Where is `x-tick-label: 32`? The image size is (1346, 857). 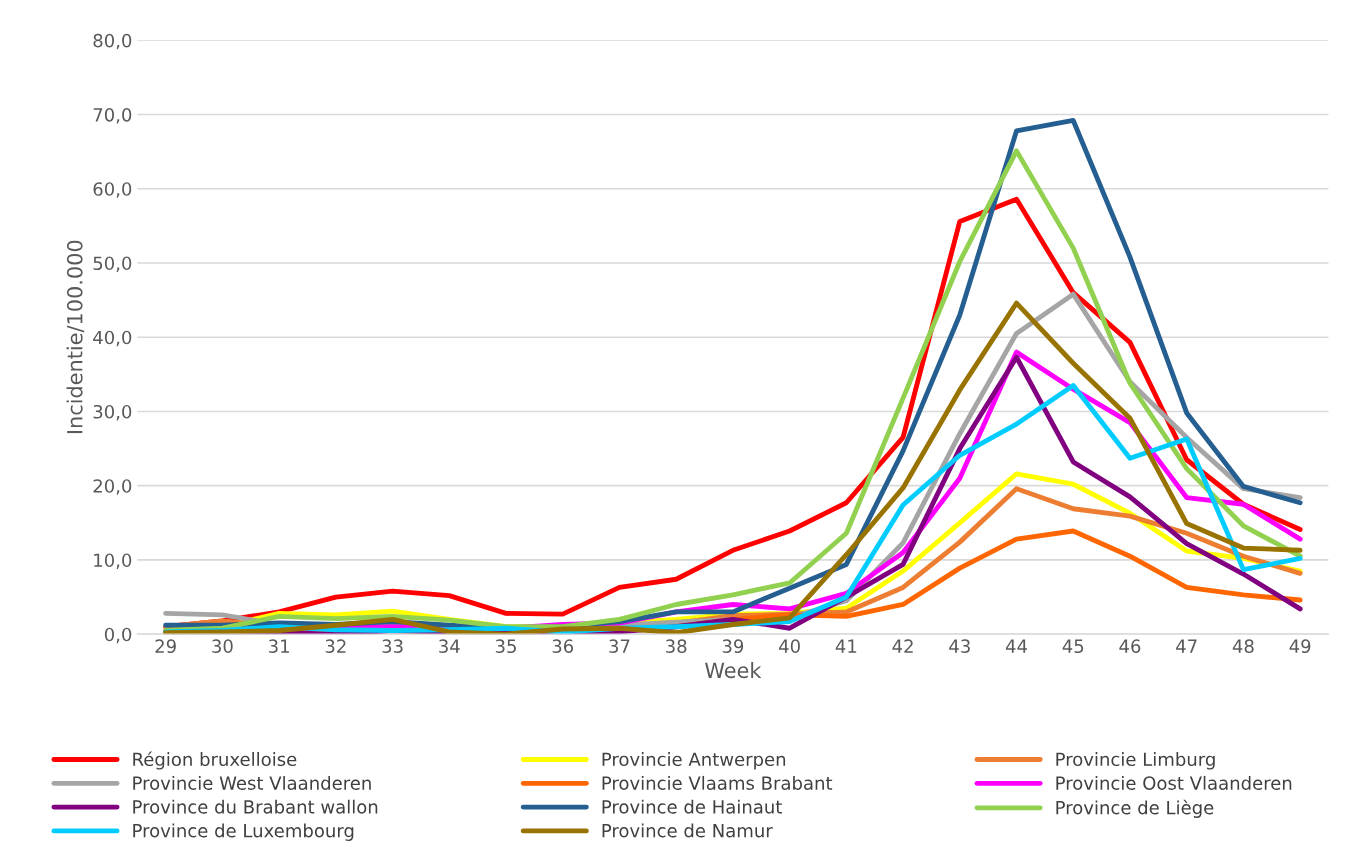
x-tick-label: 32 is located at coordinates (335, 646).